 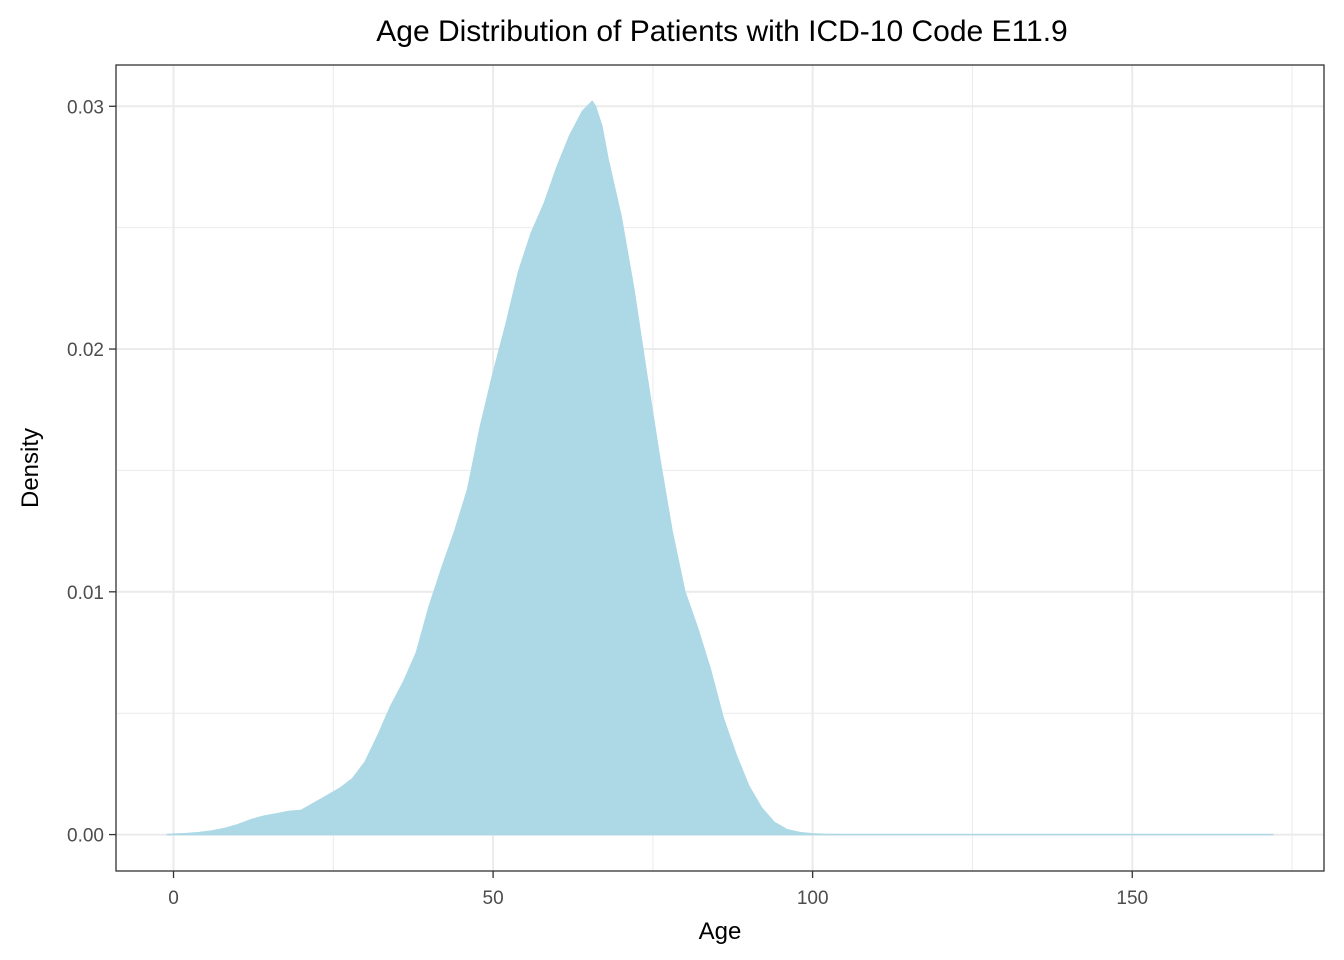 What do you see at coordinates (85, 107) in the screenshot?
I see `y-tick-label-3: 0.03` at bounding box center [85, 107].